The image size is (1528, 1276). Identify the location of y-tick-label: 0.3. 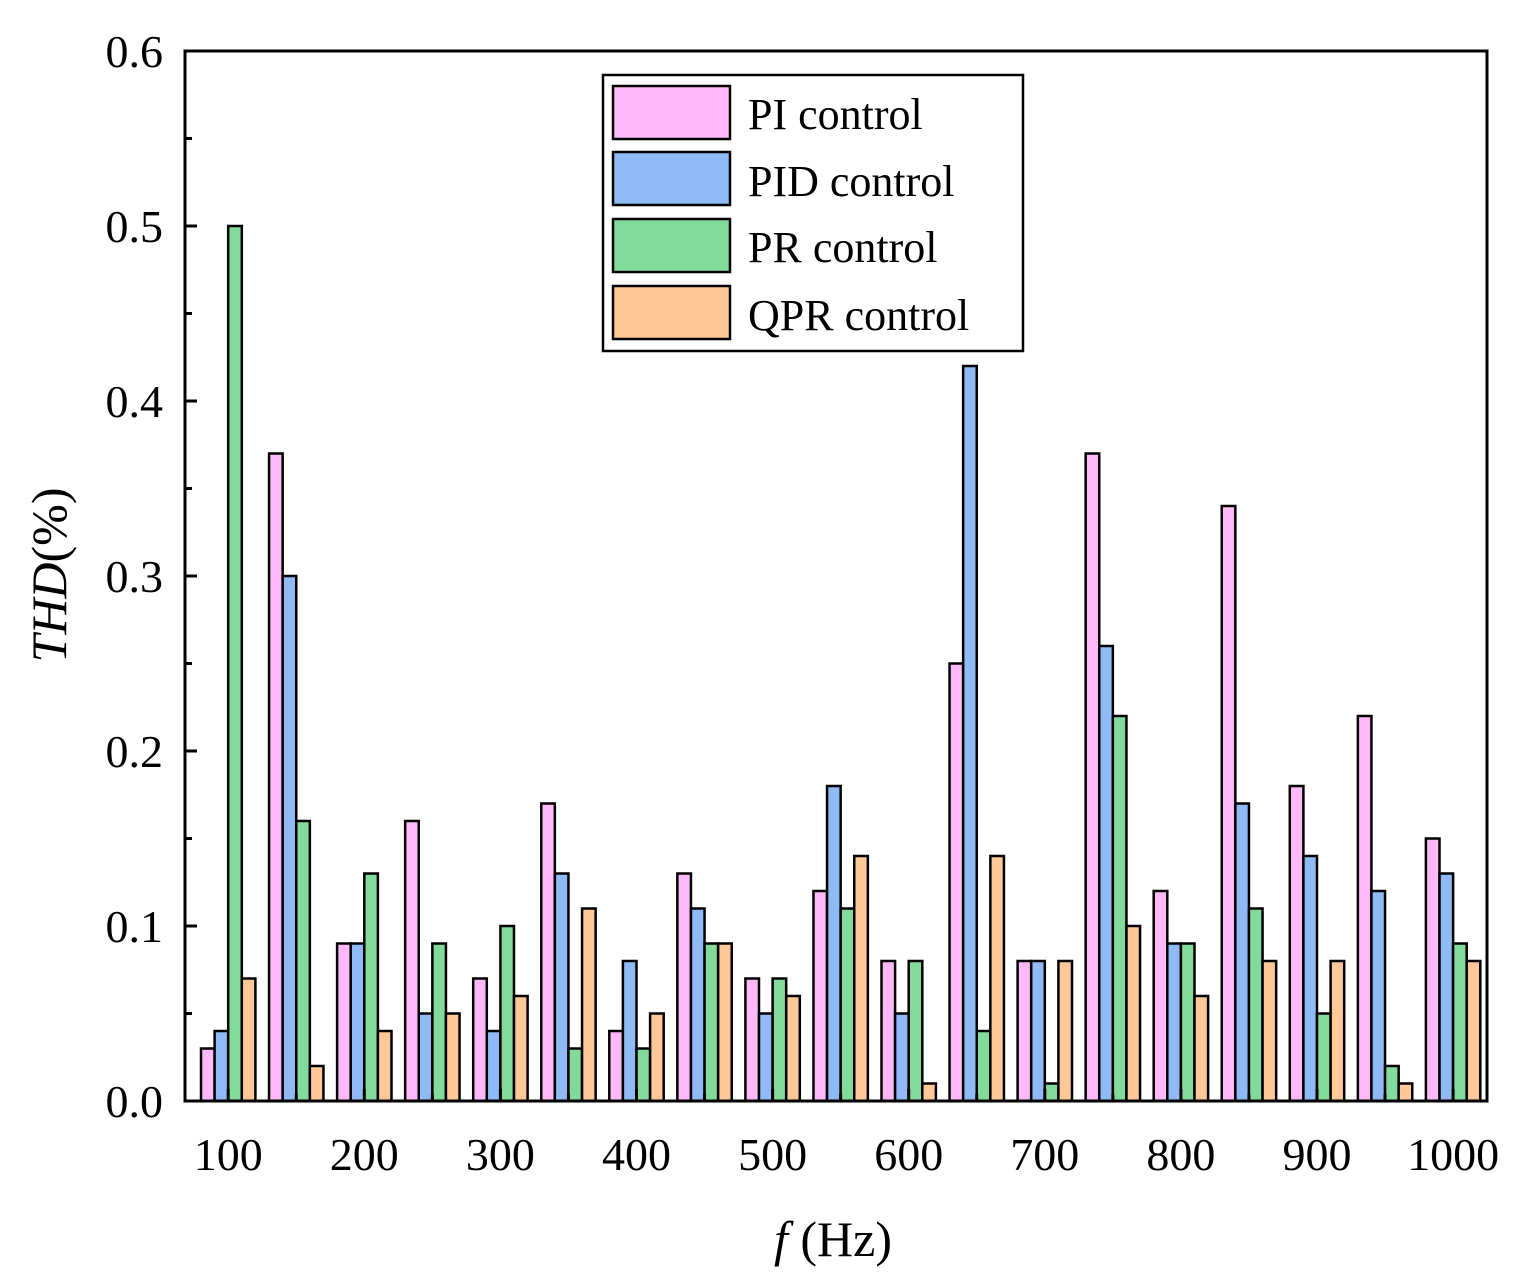
(135, 576).